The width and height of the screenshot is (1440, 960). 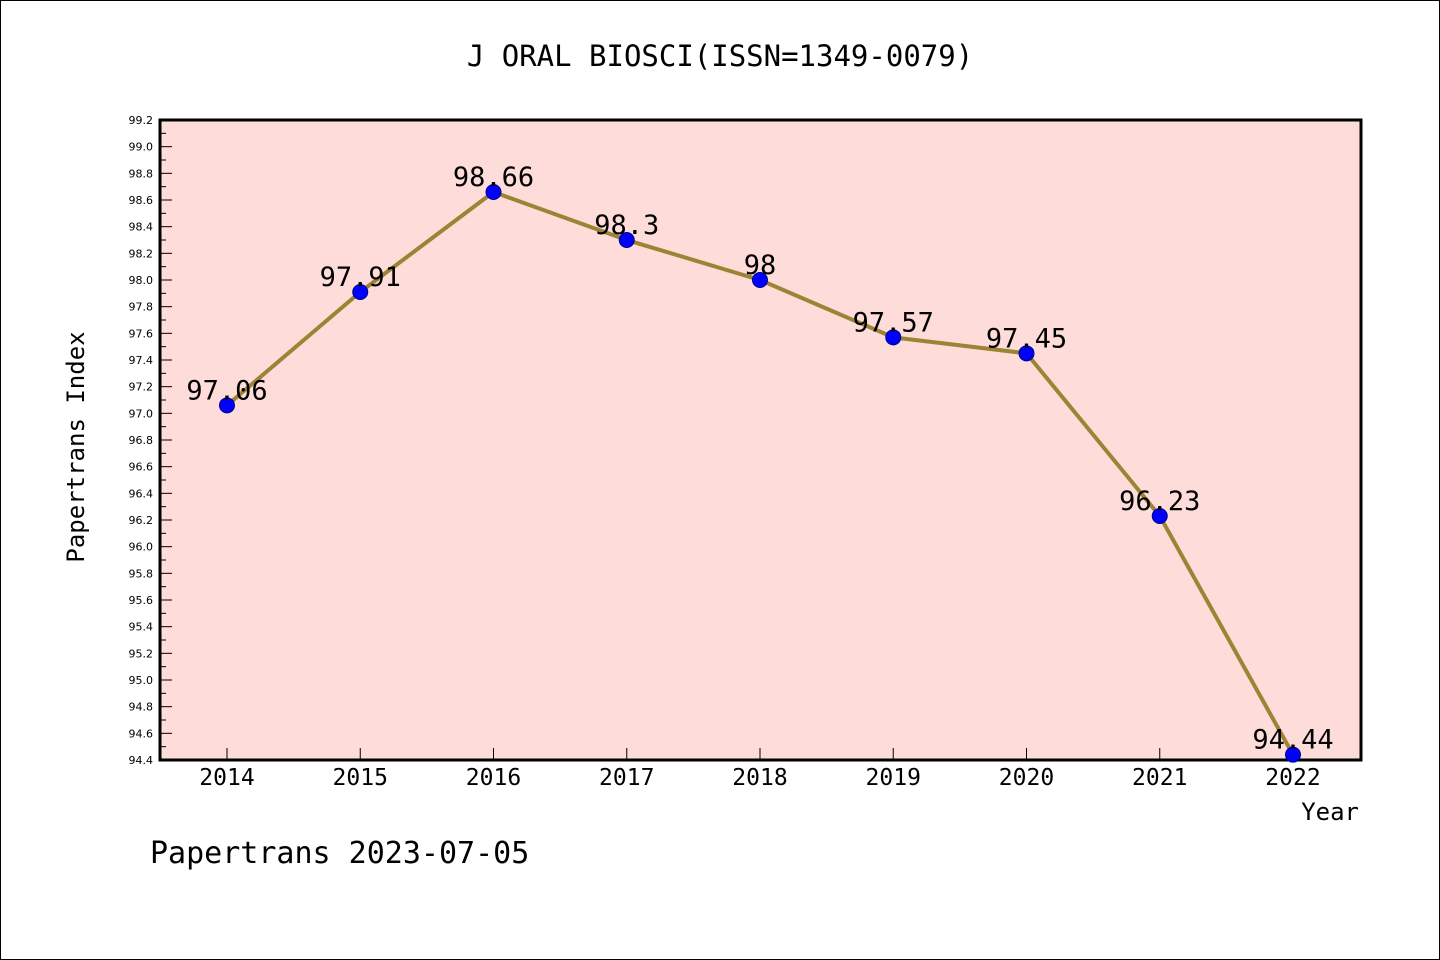 I want to click on x-axis-label: Year, so click(x=1330, y=812).